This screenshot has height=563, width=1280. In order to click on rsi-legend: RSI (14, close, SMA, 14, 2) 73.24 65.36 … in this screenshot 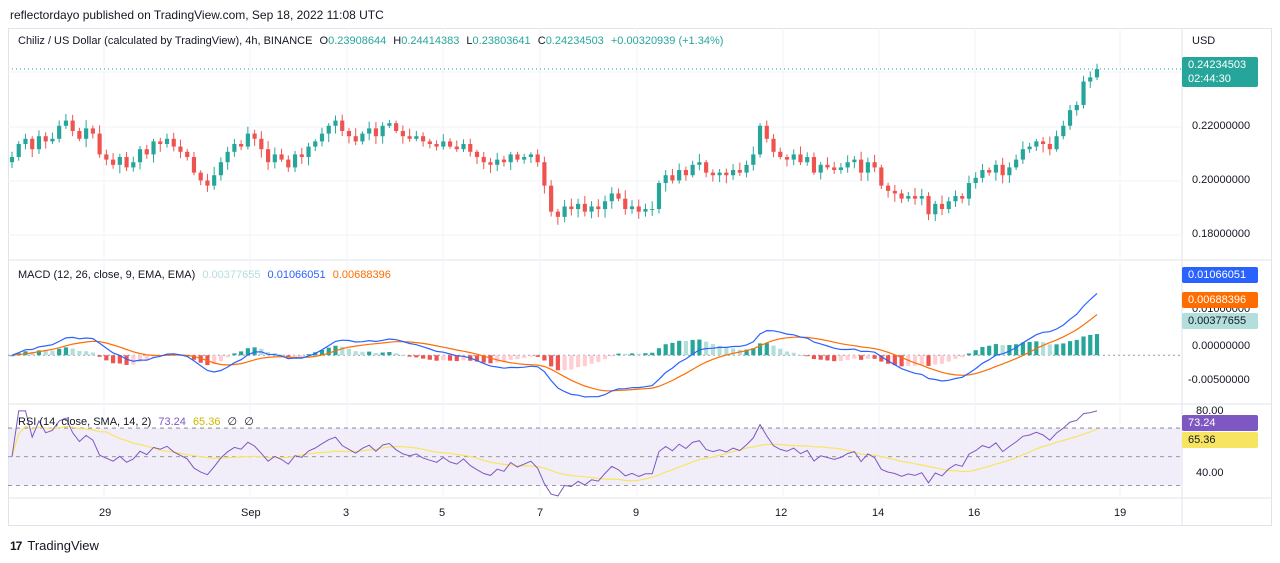, I will do `click(138, 421)`.